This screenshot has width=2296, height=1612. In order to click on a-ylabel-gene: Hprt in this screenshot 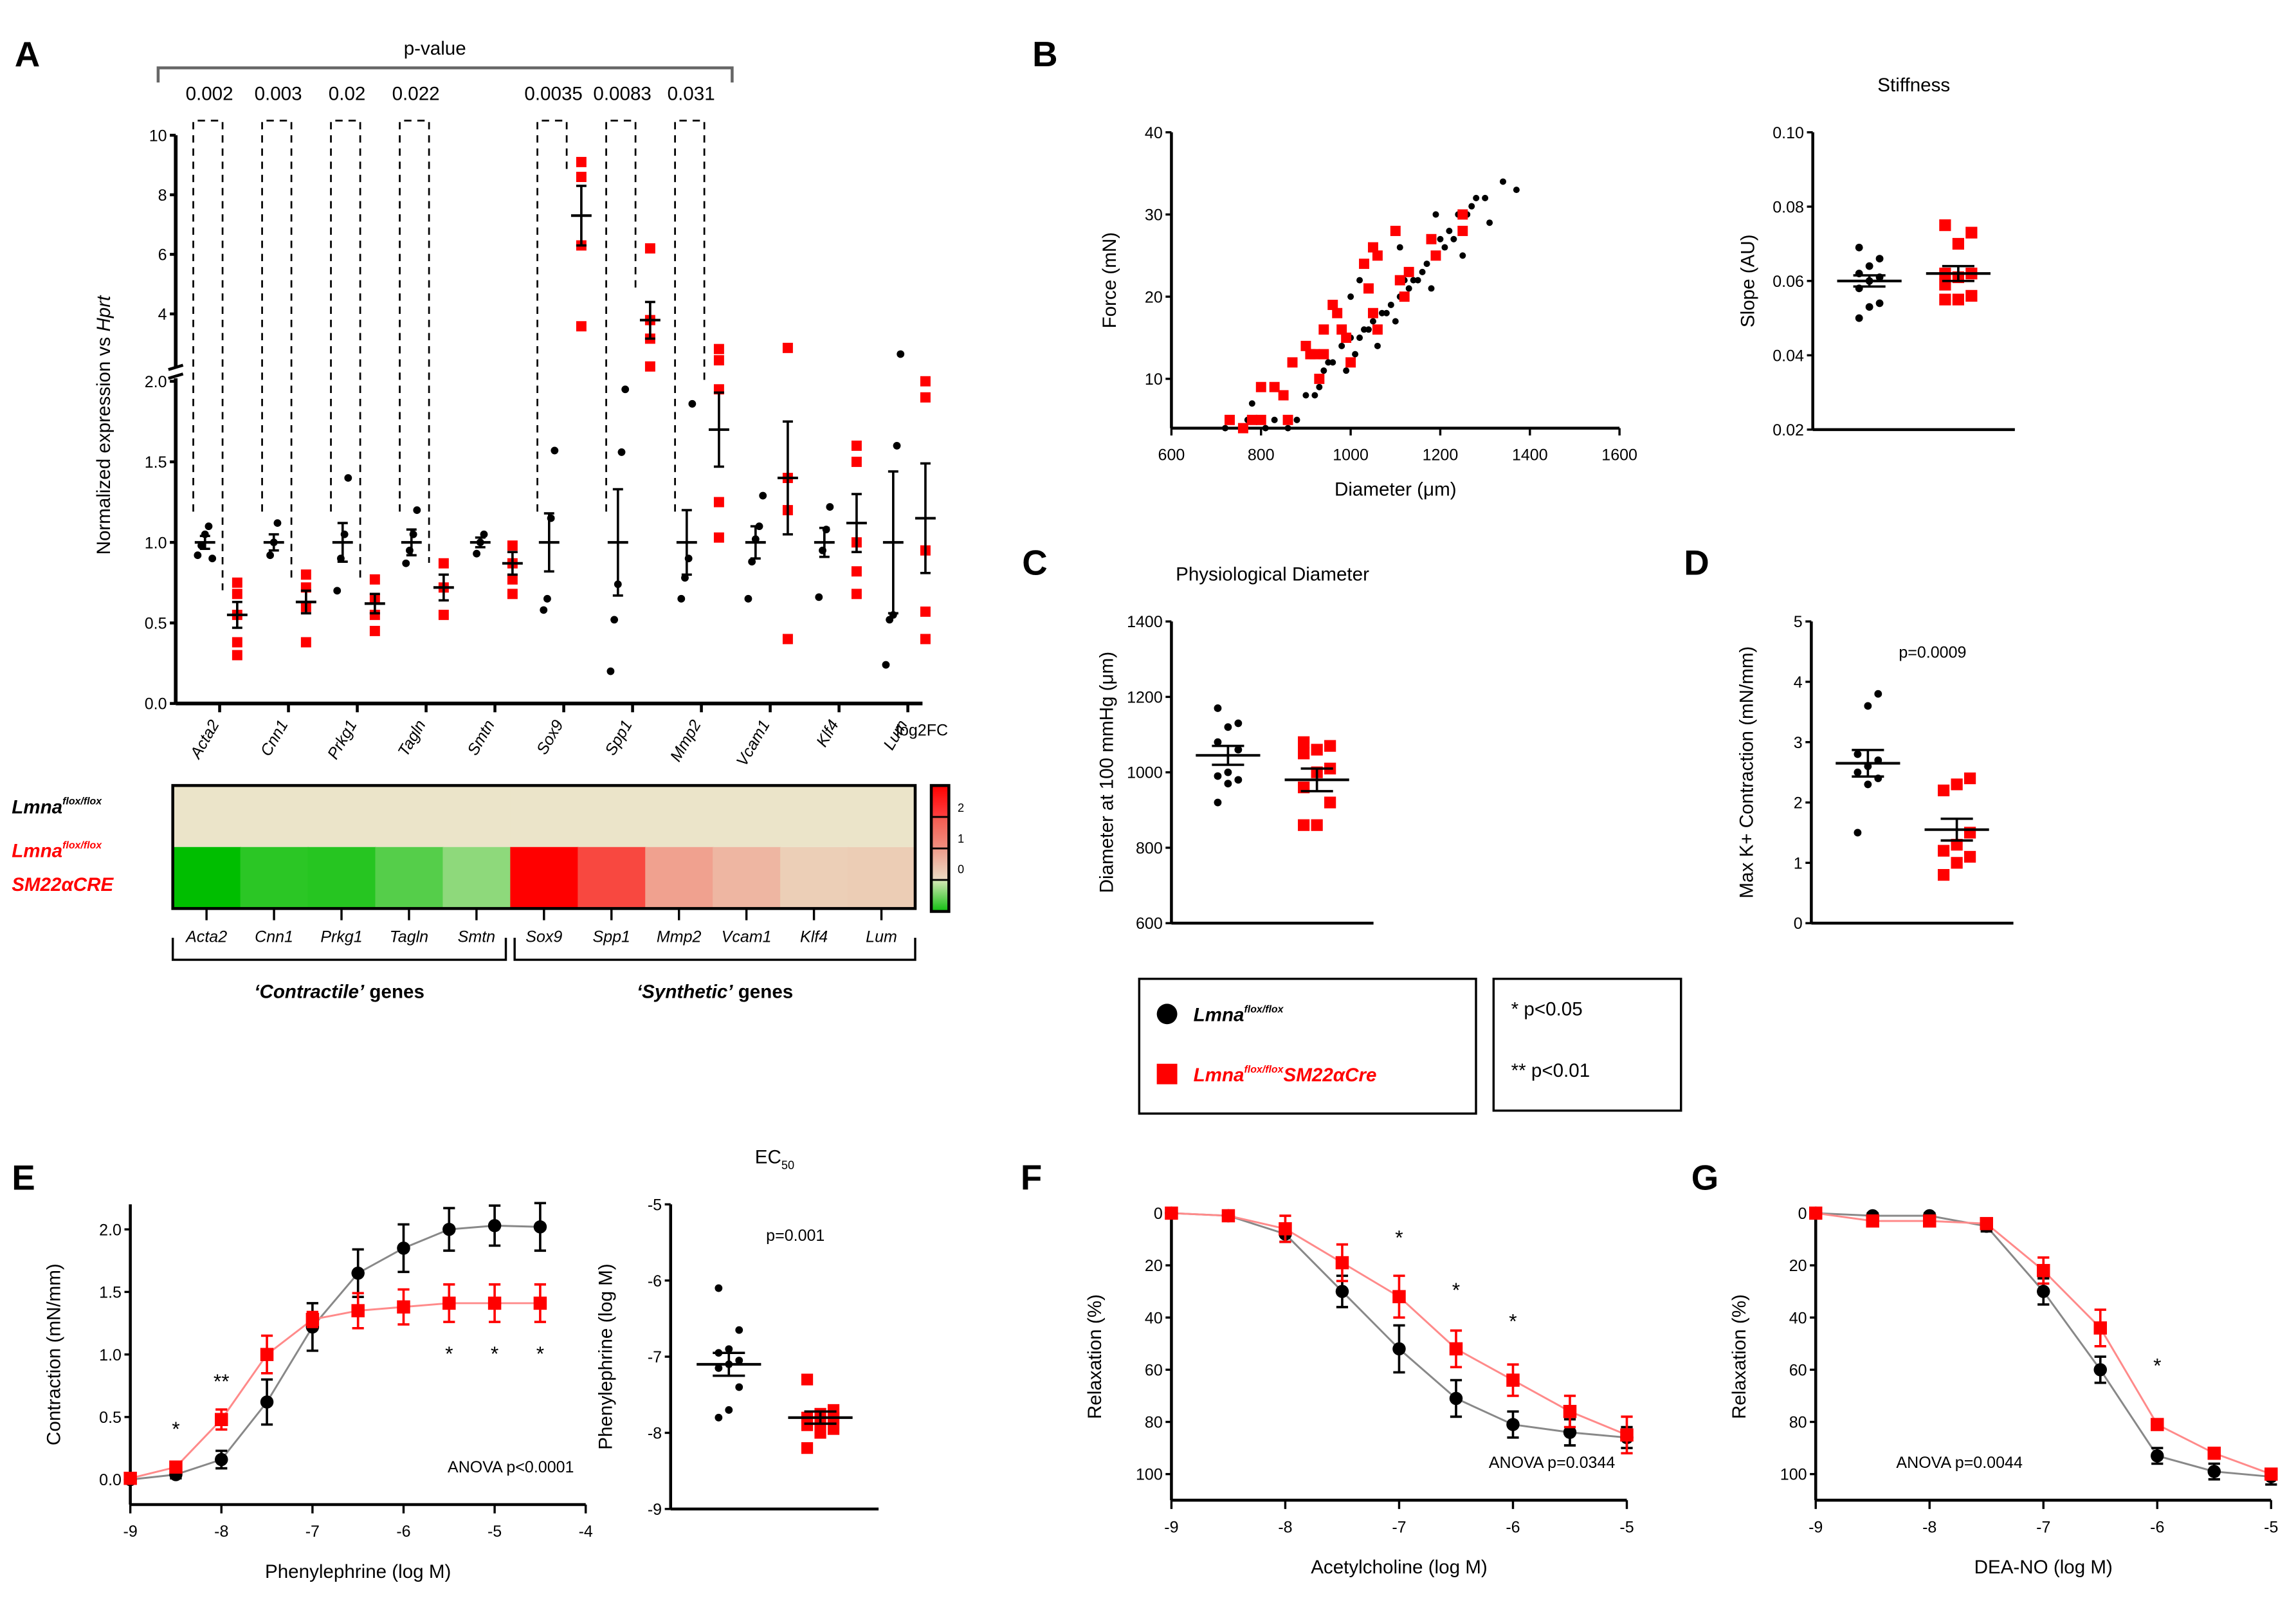, I will do `click(104, 314)`.